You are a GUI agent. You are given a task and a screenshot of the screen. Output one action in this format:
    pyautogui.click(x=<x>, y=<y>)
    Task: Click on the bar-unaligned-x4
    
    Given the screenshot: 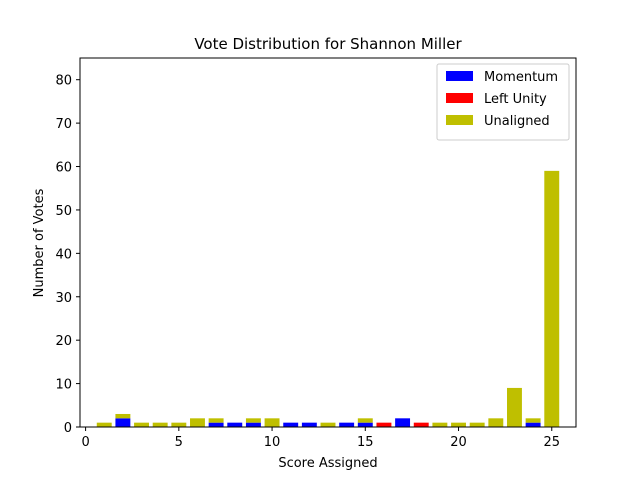 What is the action you would take?
    pyautogui.click(x=160, y=424)
    